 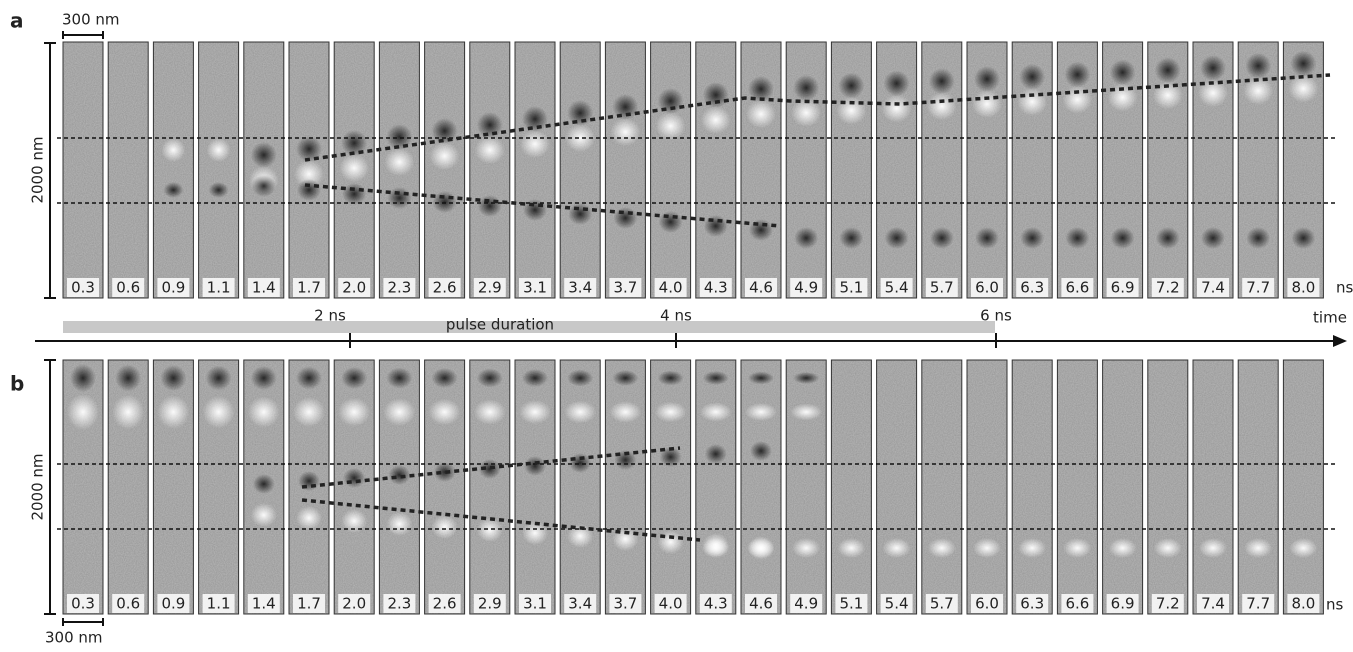 I want to click on frame-label: 2.6, so click(x=445, y=604).